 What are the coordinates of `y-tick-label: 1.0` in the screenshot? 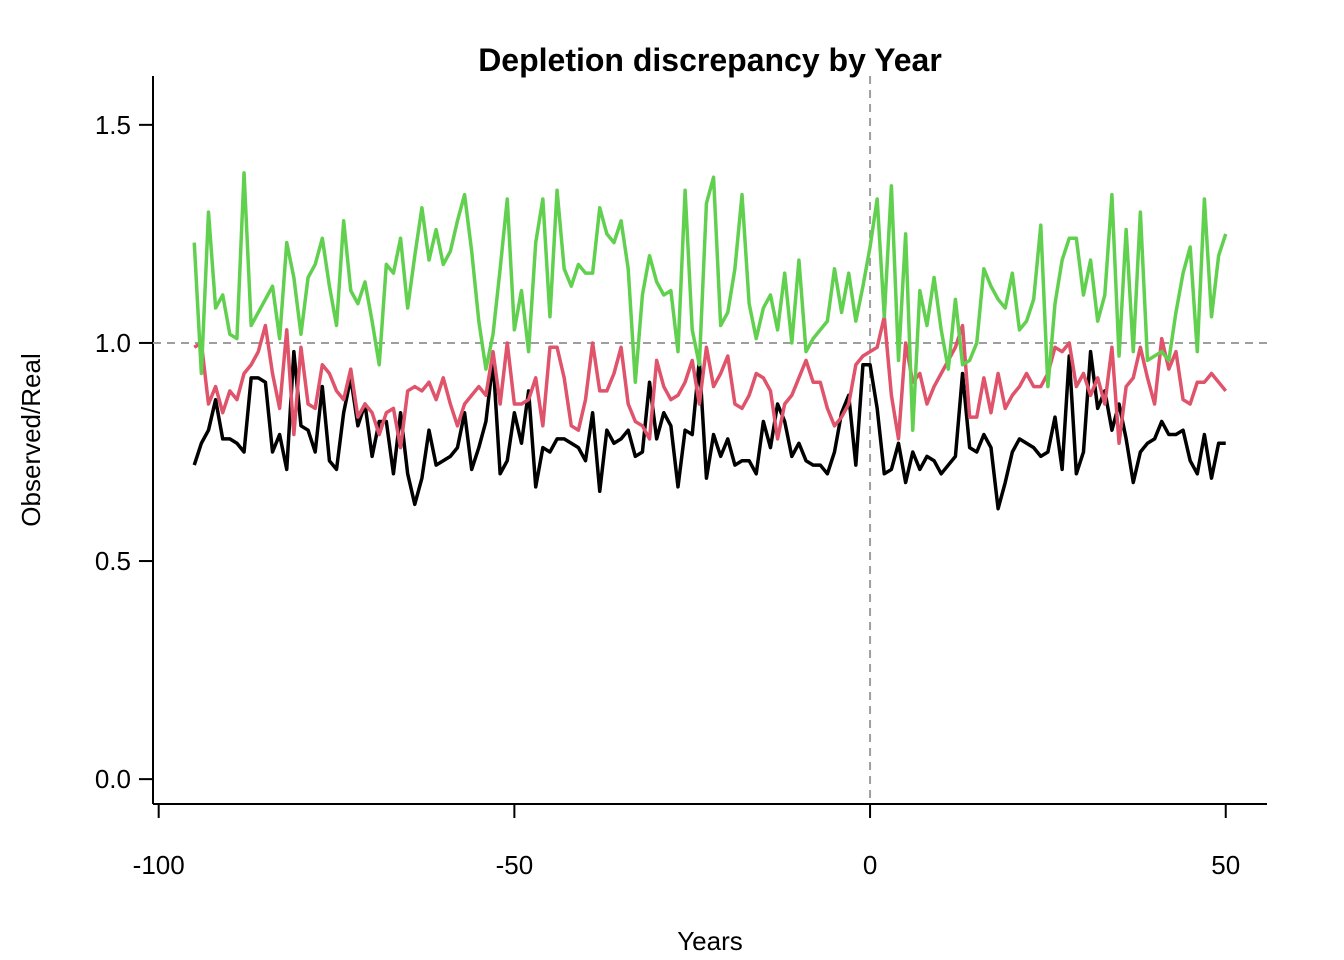 It's located at (113, 343).